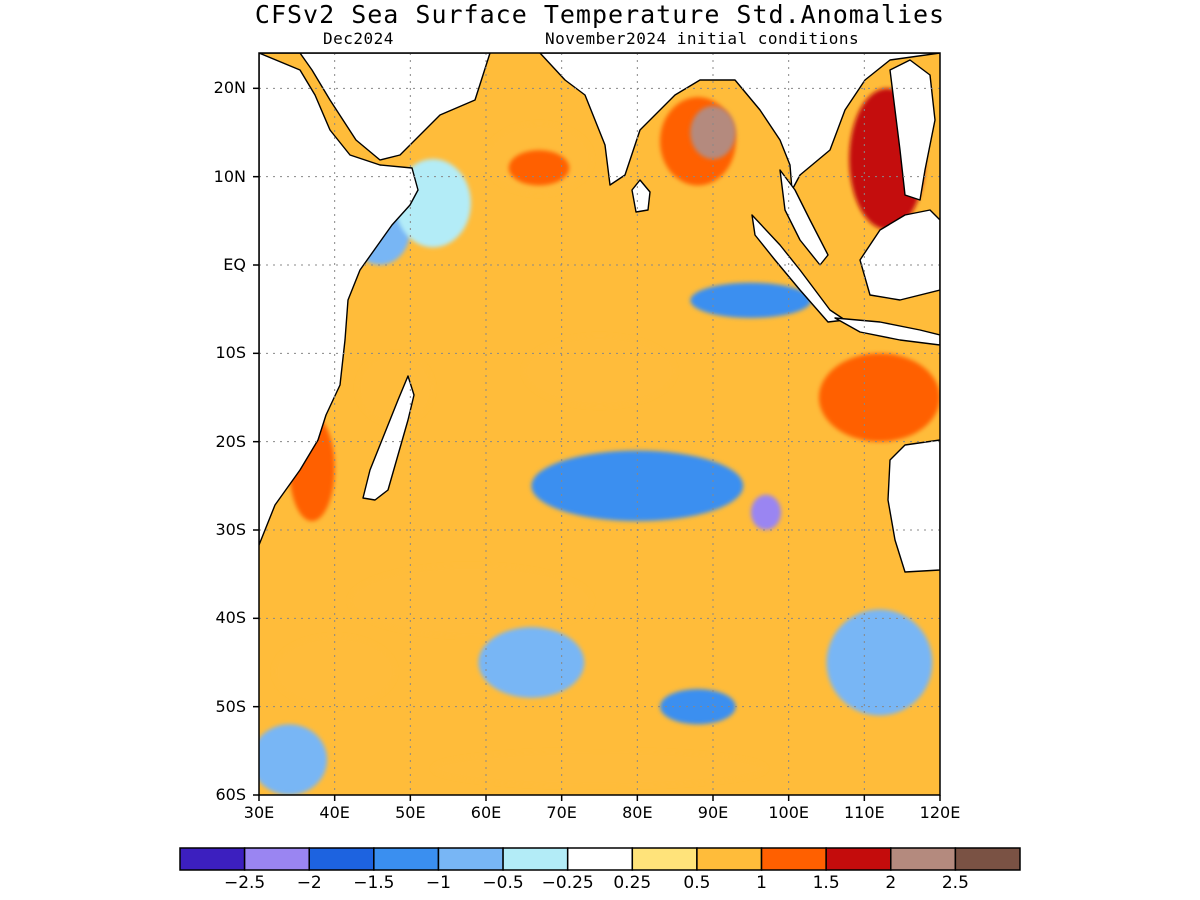  What do you see at coordinates (804, 217) in the screenshot?
I see `malay-peninsula-land` at bounding box center [804, 217].